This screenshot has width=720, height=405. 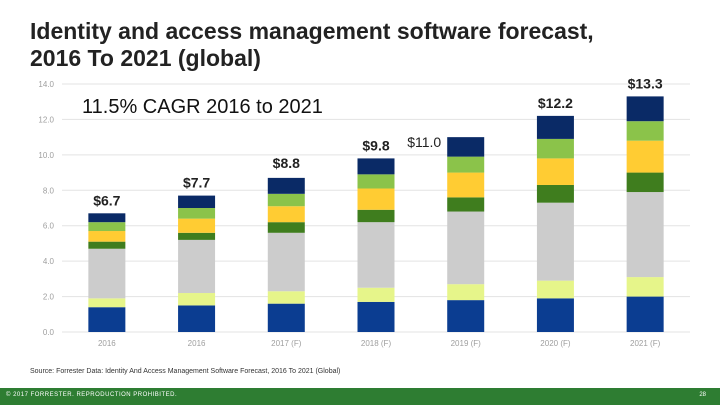 What do you see at coordinates (49, 226) in the screenshot?
I see `y-tick-label: 6.0` at bounding box center [49, 226].